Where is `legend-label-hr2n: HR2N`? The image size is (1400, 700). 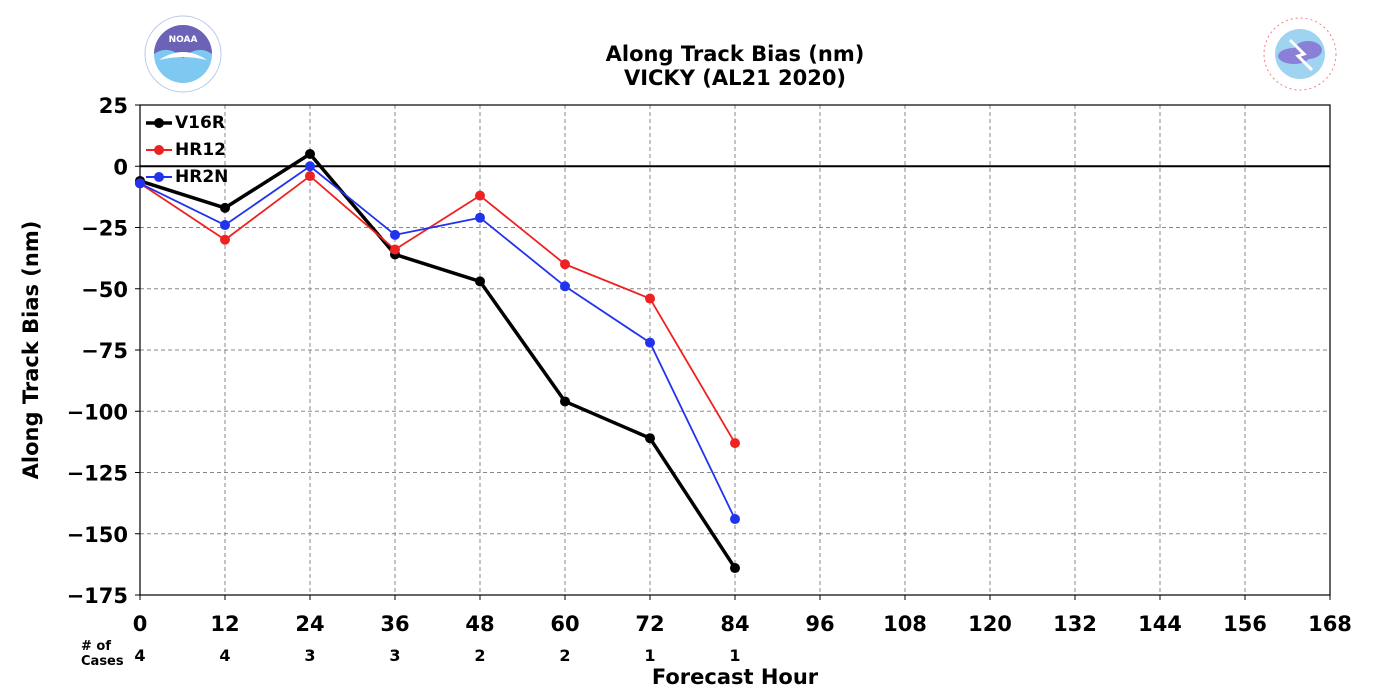
legend-label-hr2n: HR2N is located at coordinates (202, 176).